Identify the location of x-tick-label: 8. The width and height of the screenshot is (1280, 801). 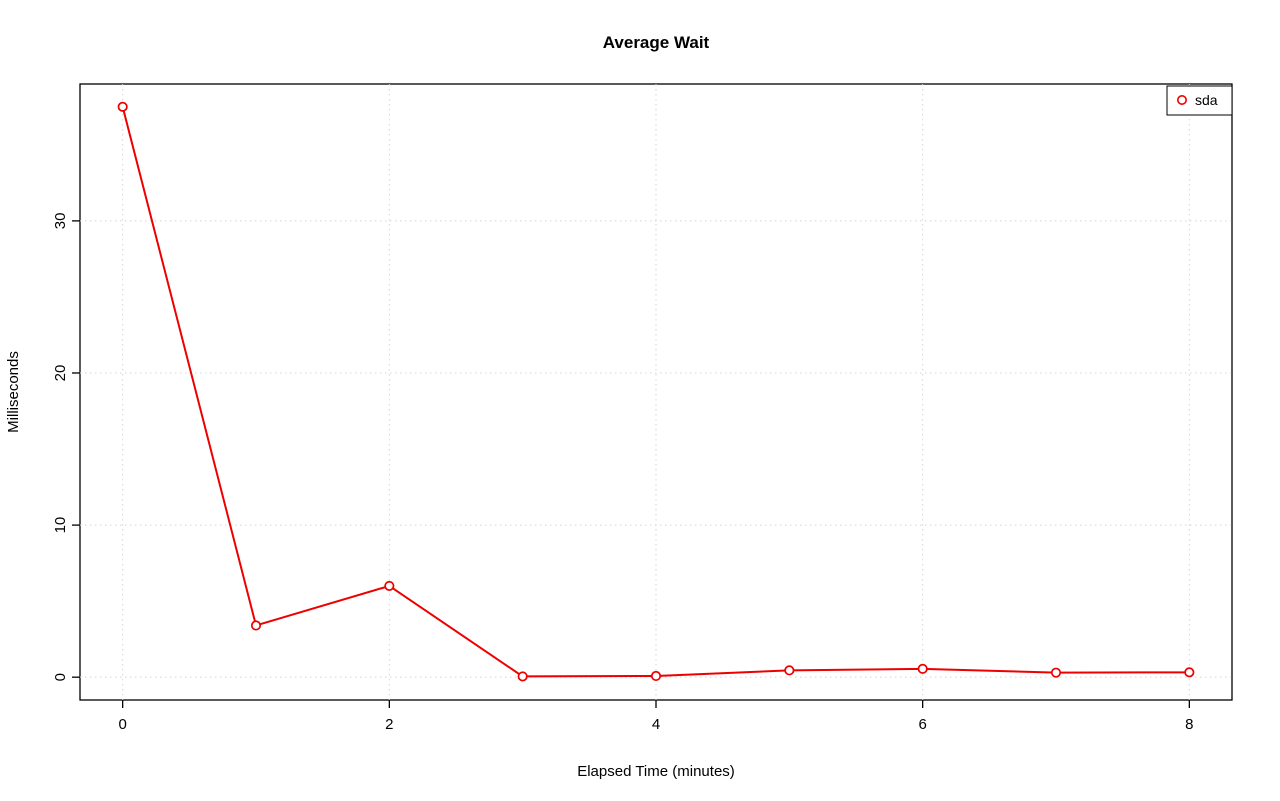
(1189, 724).